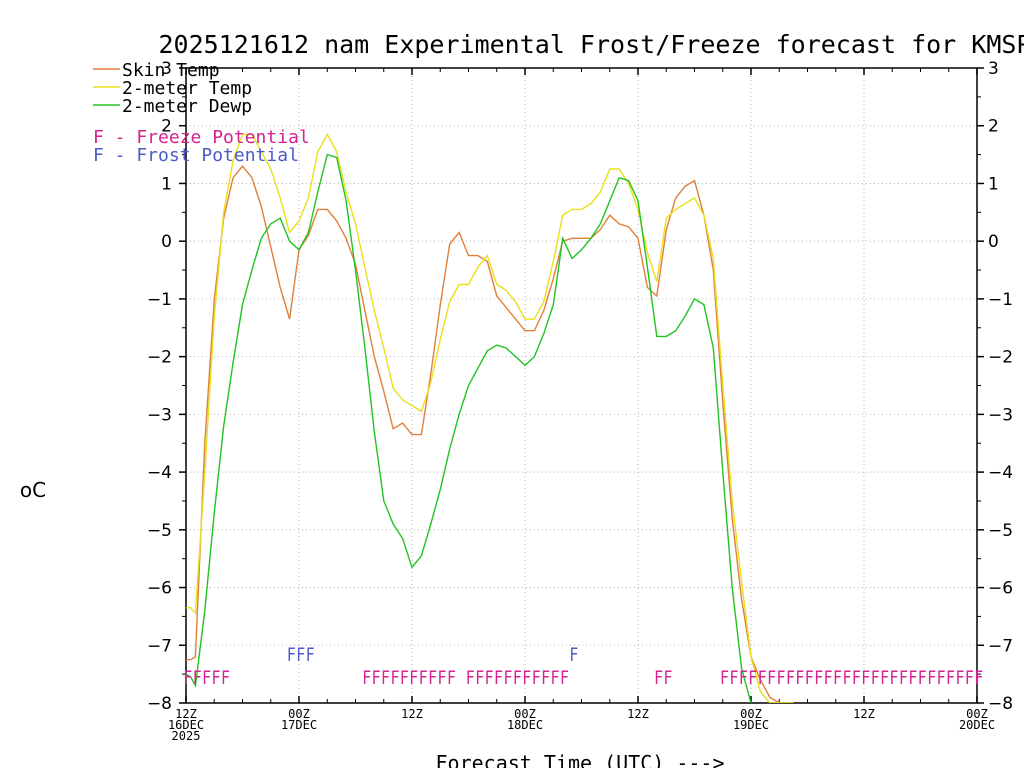 The width and height of the screenshot is (1024, 768). What do you see at coordinates (159, 589) in the screenshot?
I see `y-tick-label-left: −6` at bounding box center [159, 589].